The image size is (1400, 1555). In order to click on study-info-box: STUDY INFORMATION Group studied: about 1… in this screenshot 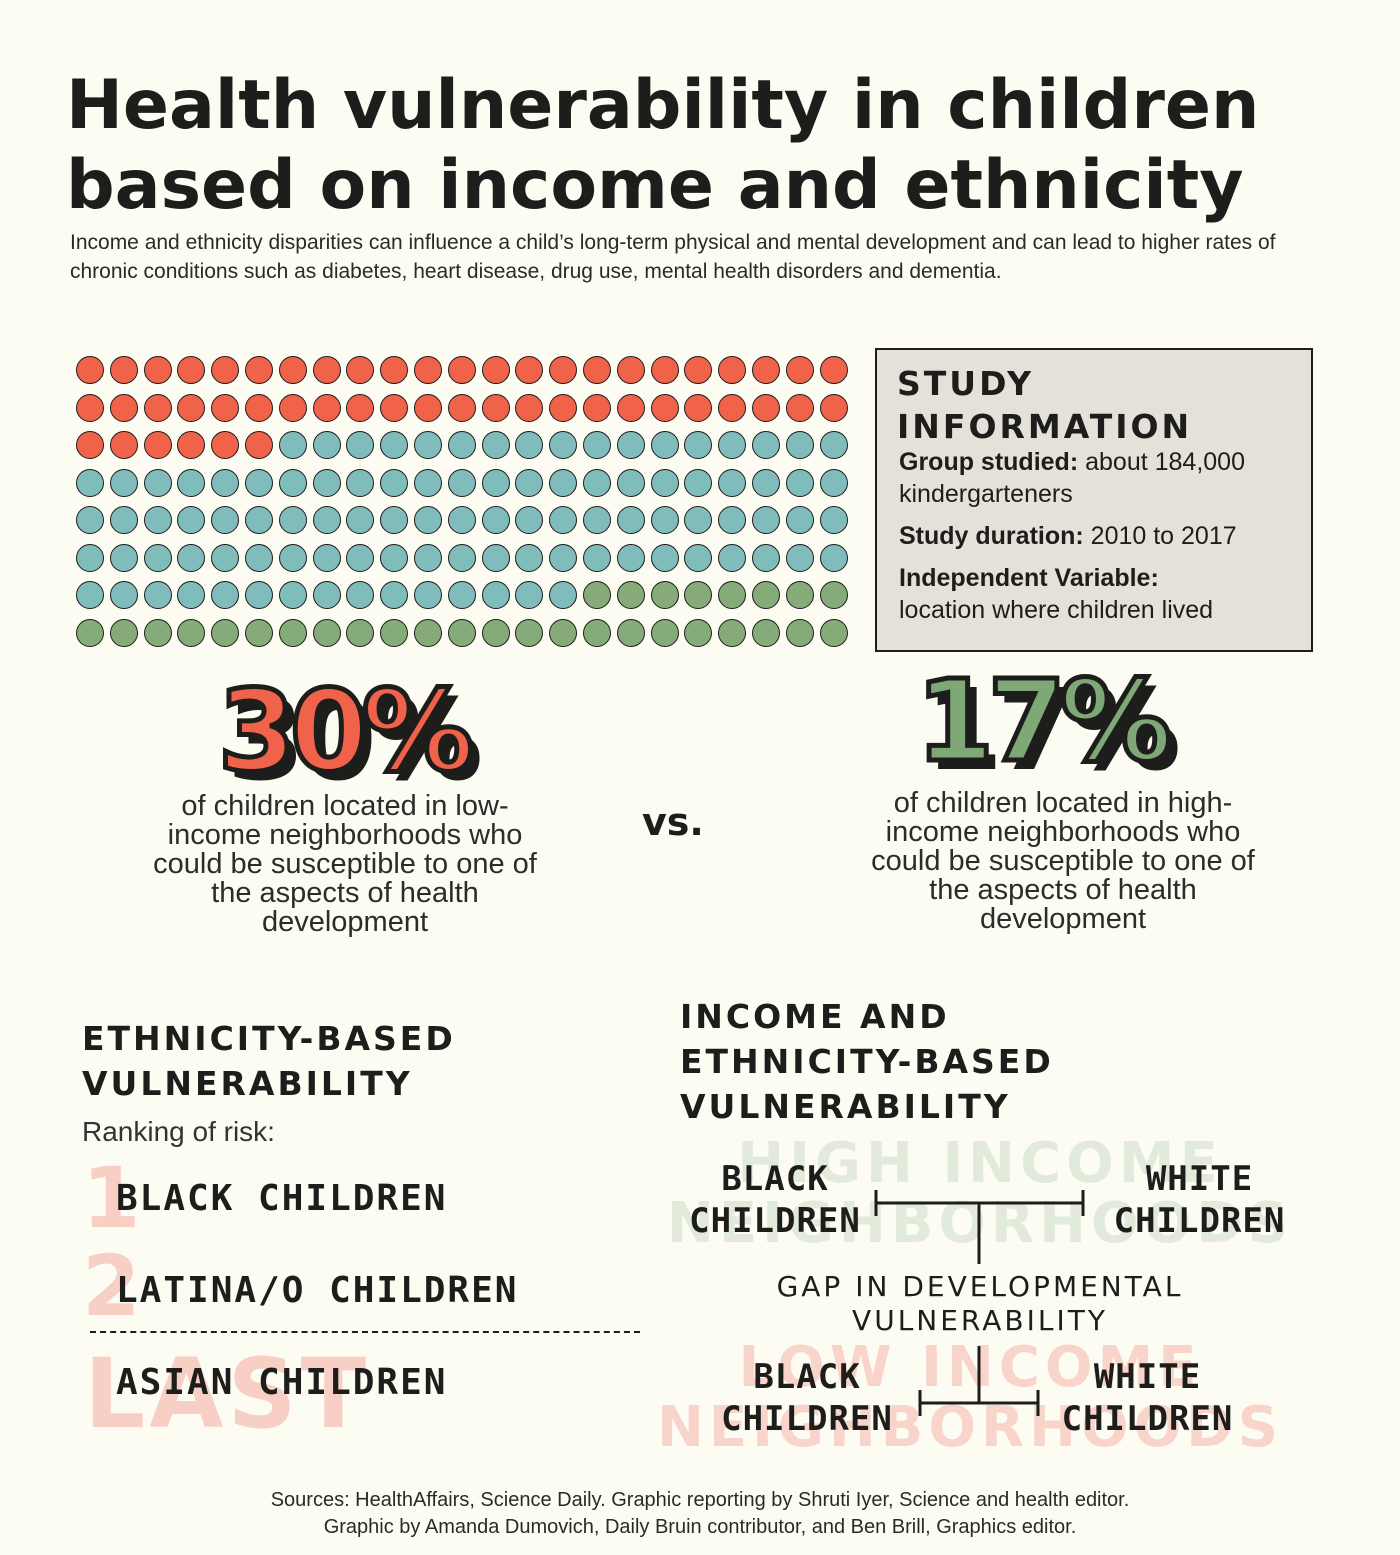, I will do `click(1094, 500)`.